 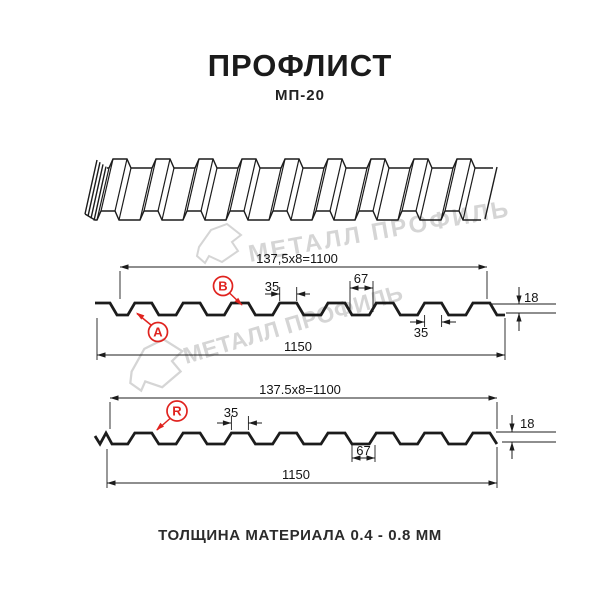 I want to click on callout-letter-r: R, so click(x=177, y=411).